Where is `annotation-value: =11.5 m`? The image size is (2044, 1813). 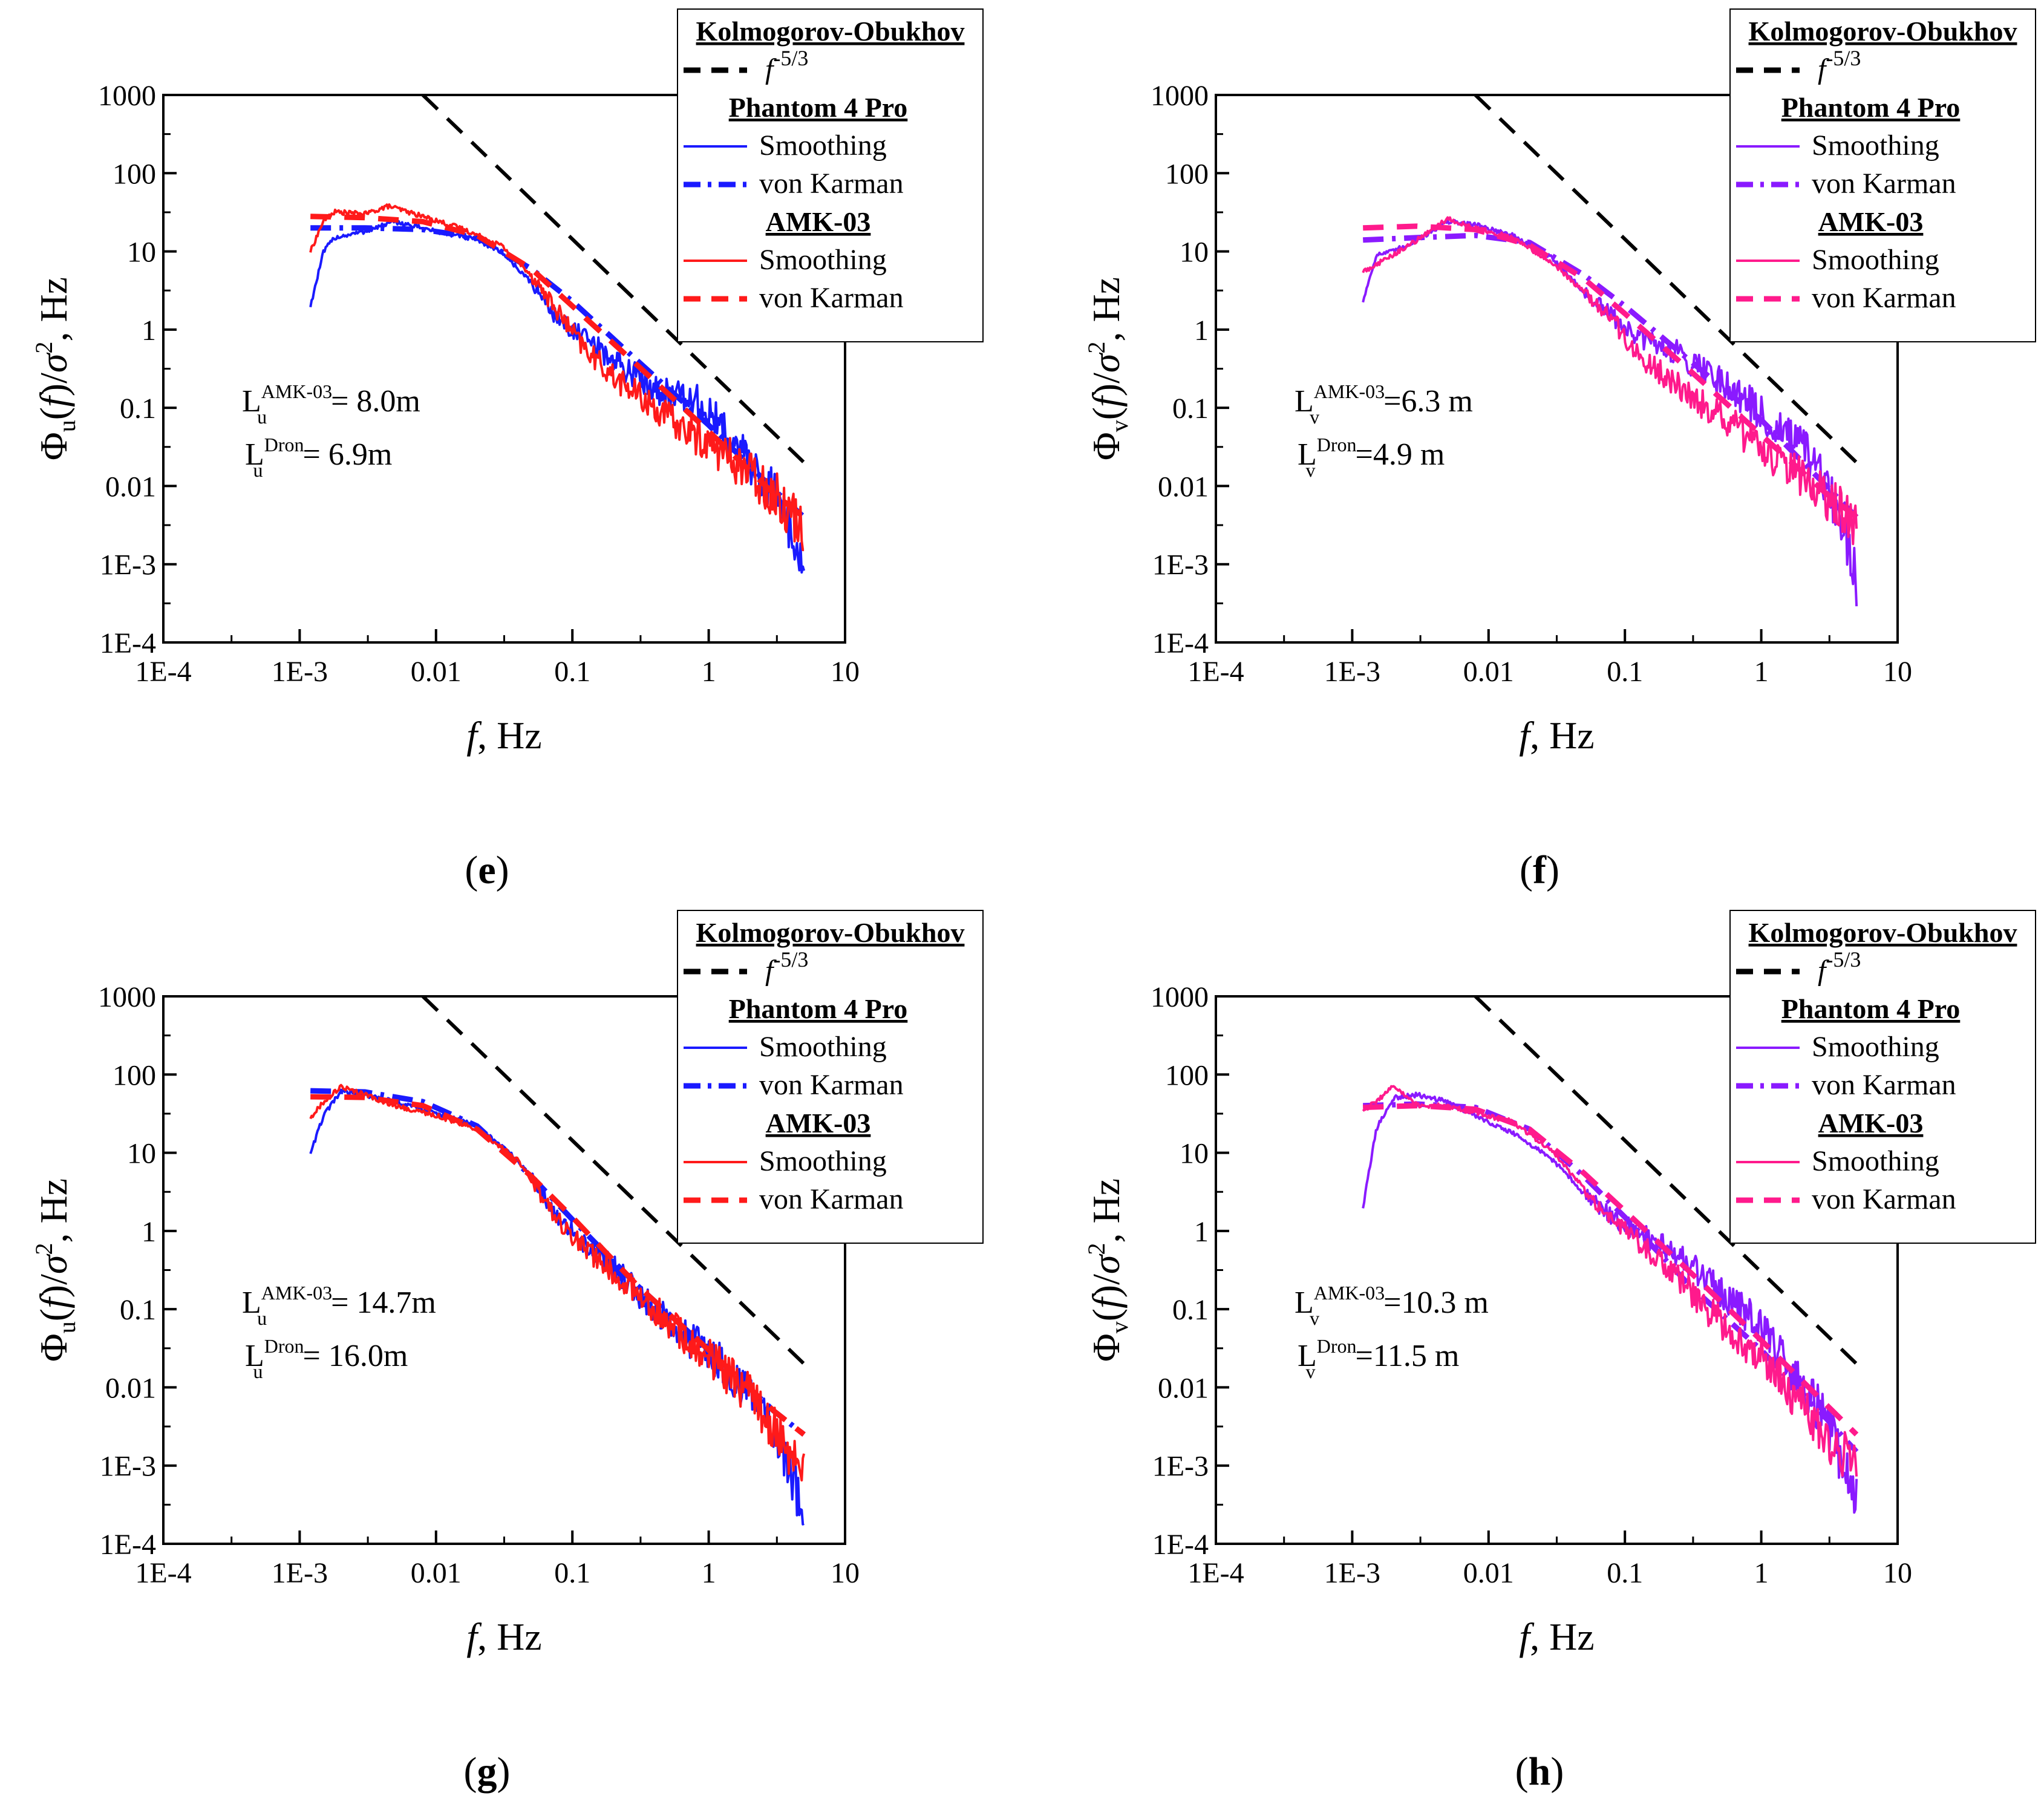
annotation-value: =11.5 m is located at coordinates (1408, 1356).